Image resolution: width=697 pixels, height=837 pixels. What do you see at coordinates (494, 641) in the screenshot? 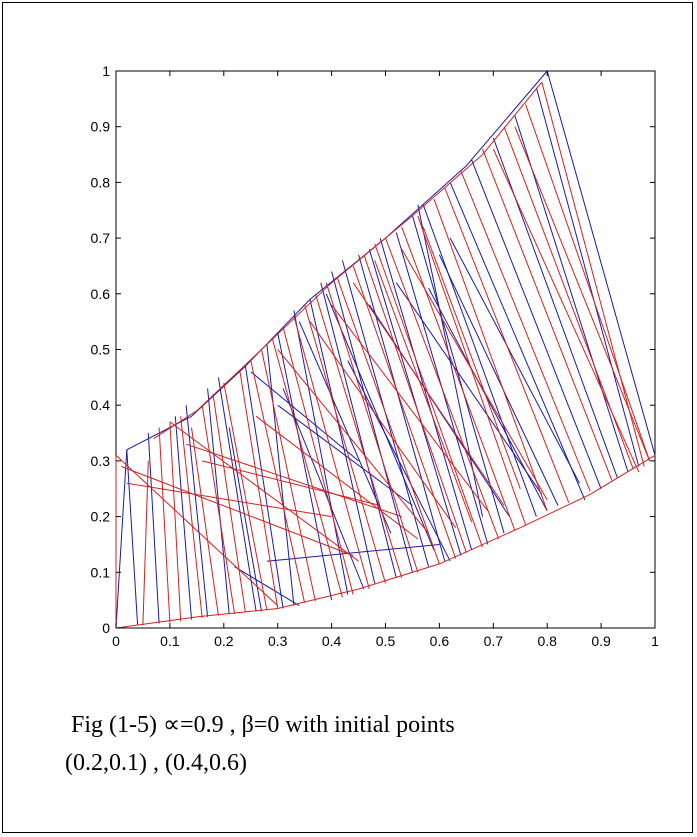
I see `x-tick-label: 0.7` at bounding box center [494, 641].